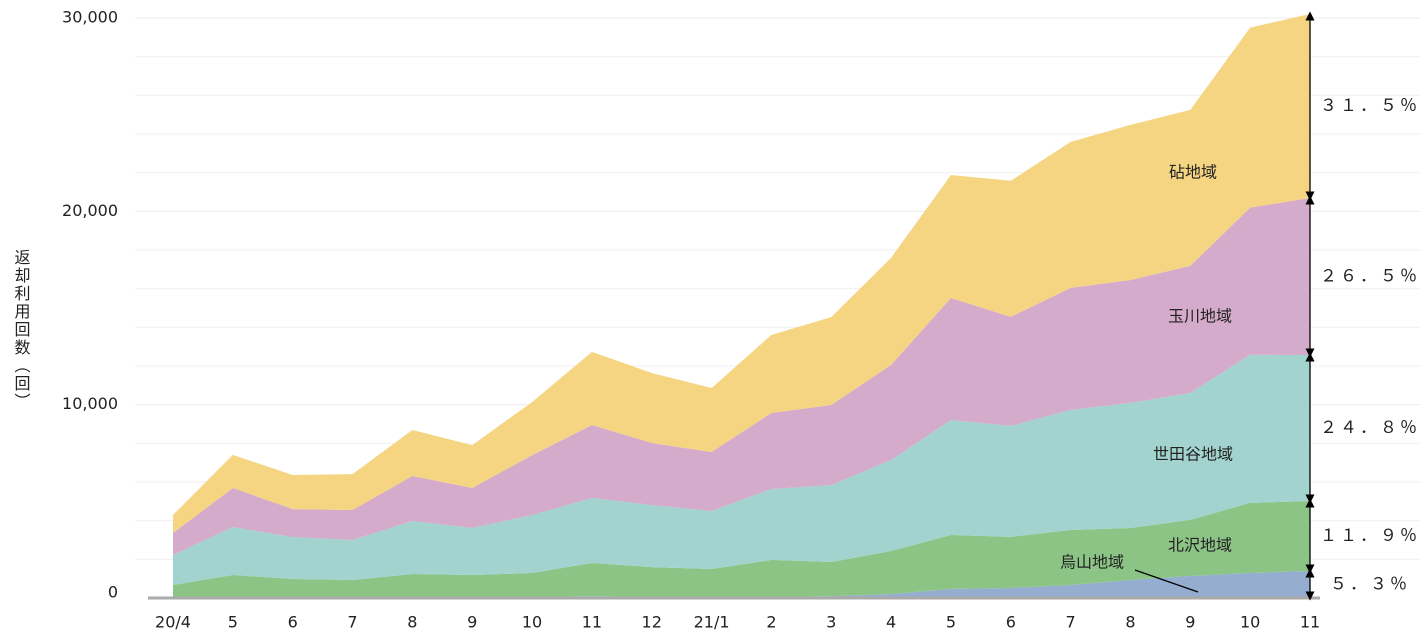  I want to click on share-label: ５．３％, so click(1370, 584).